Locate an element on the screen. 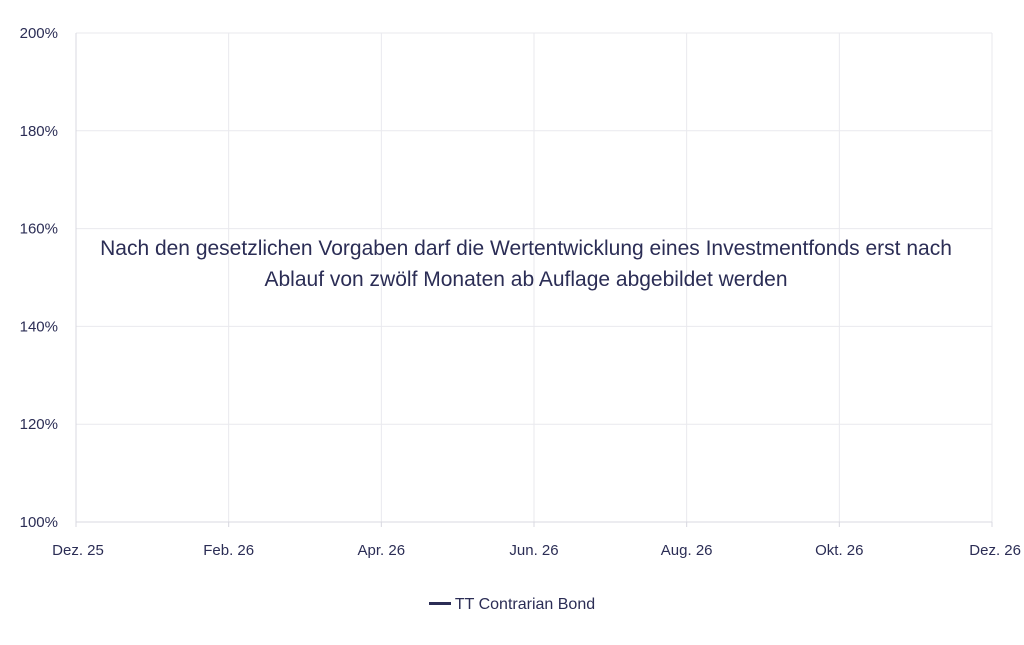  legend-swatch is located at coordinates (439, 604).